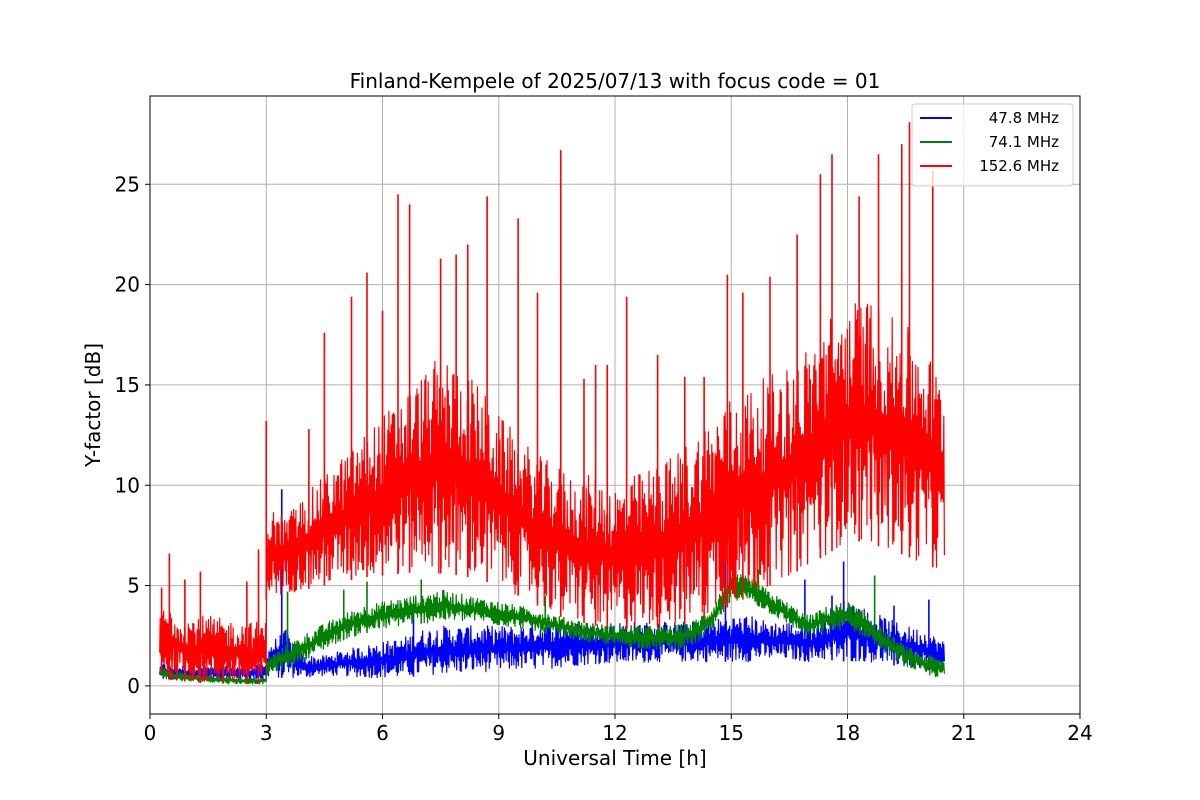 This screenshot has height=800, width=1200. I want to click on x-tick-label: 18, so click(847, 733).